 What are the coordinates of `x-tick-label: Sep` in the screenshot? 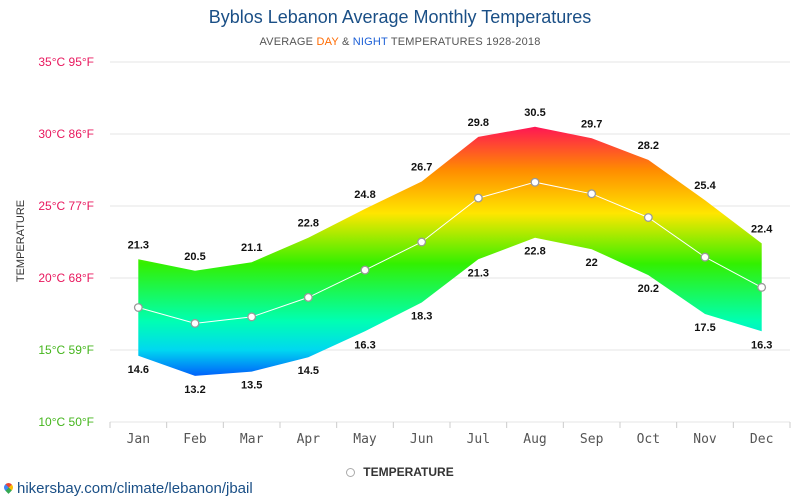 It's located at (592, 439).